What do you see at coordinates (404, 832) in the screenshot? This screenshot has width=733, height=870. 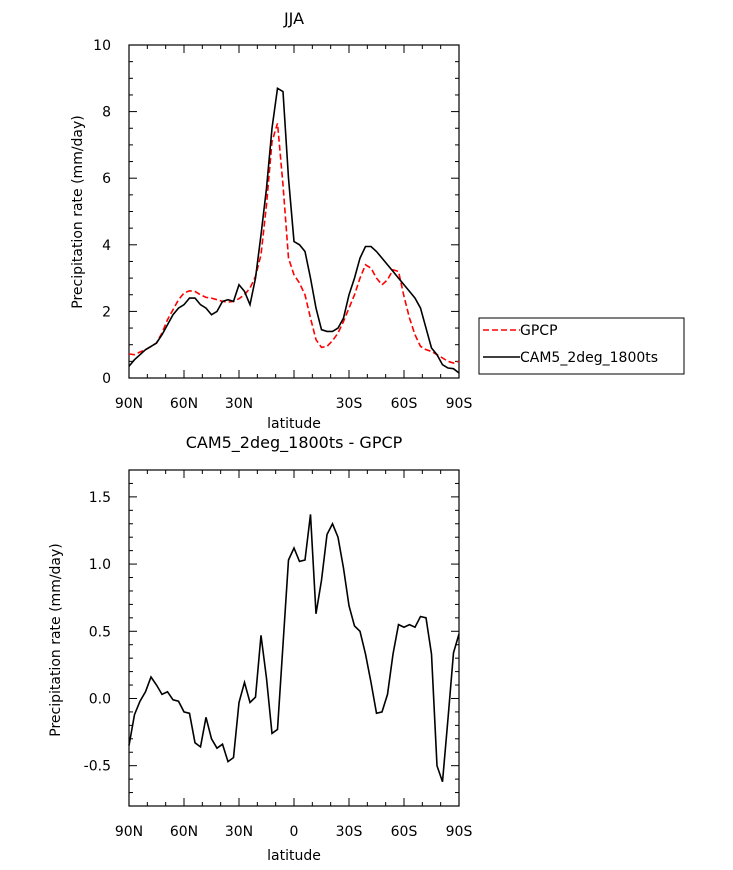 I see `bottom-x-tick-label: 60S` at bounding box center [404, 832].